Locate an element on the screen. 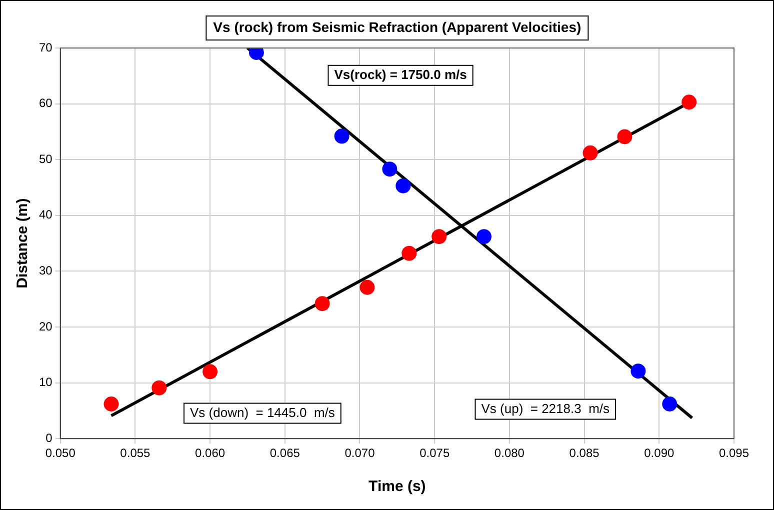  annotation: Vs(rock) = 1750.0 m/s is located at coordinates (400, 74).